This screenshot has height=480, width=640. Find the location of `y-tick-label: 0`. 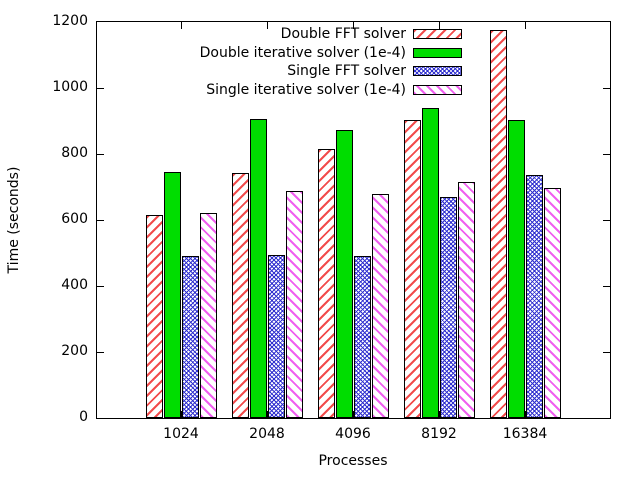

y-tick-label: 0 is located at coordinates (83, 417).